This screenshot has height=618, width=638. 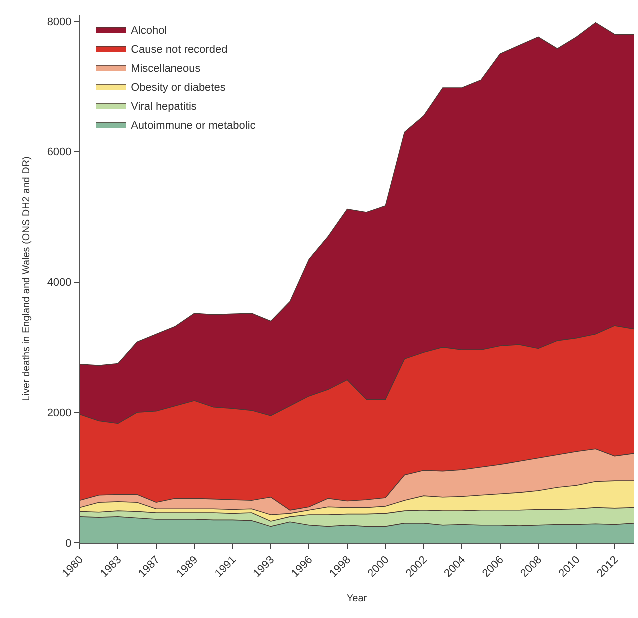 I want to click on legend-label: Cause not recorded, so click(x=179, y=50).